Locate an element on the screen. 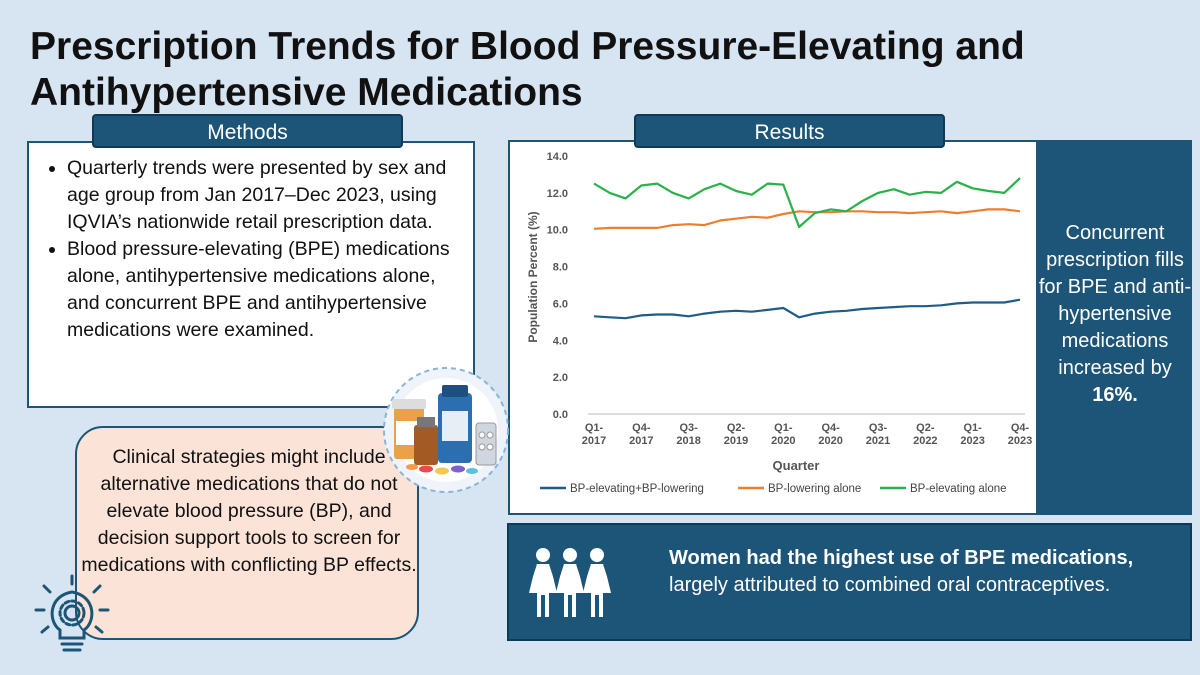 Image resolution: width=1200 pixels, height=675 pixels. y-tick-label: 10.0 is located at coordinates (557, 231).